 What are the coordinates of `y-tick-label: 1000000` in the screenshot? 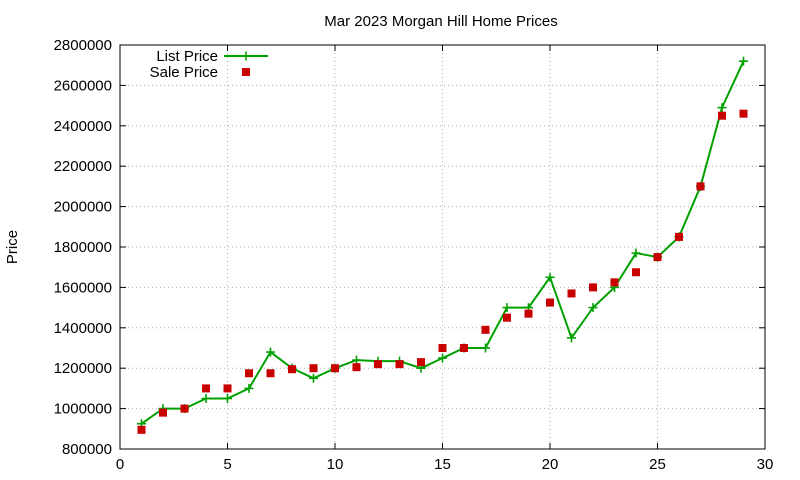 It's located at (83, 409).